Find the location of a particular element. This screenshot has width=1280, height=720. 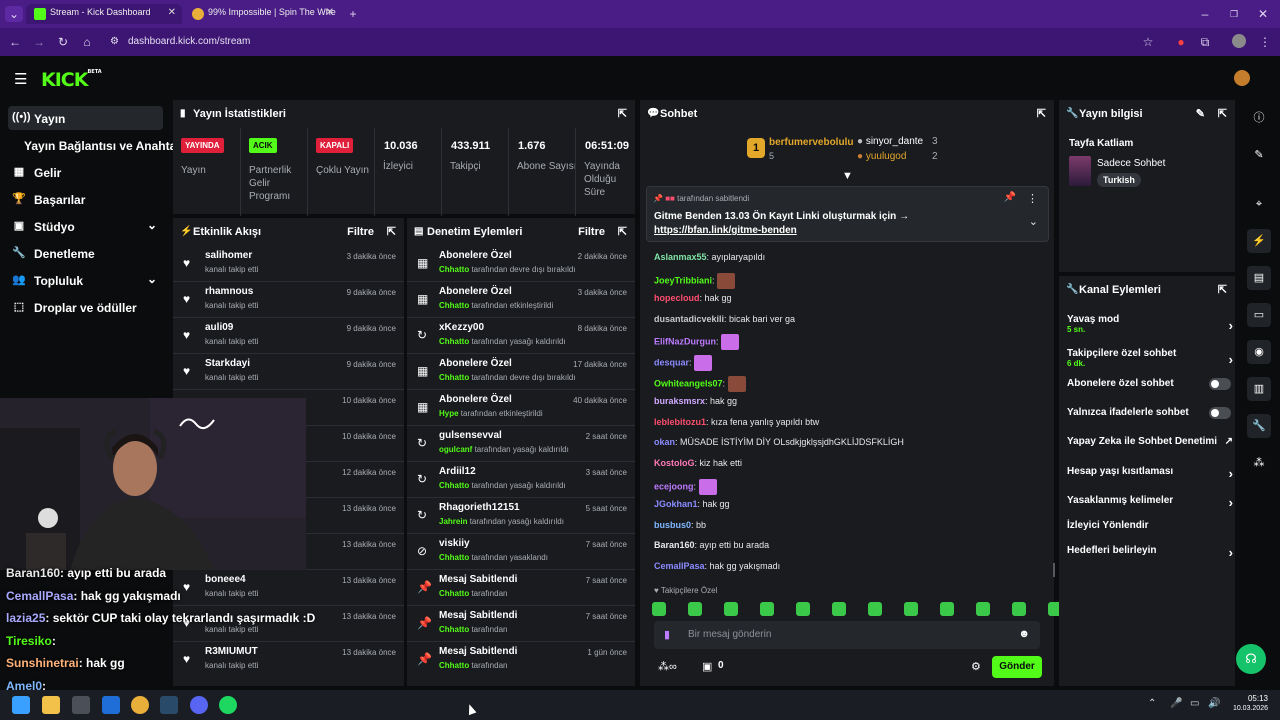

channel-action-4: Yapay Zeka ile Sohbet Denetimi ↗ is located at coordinates (1150, 441).